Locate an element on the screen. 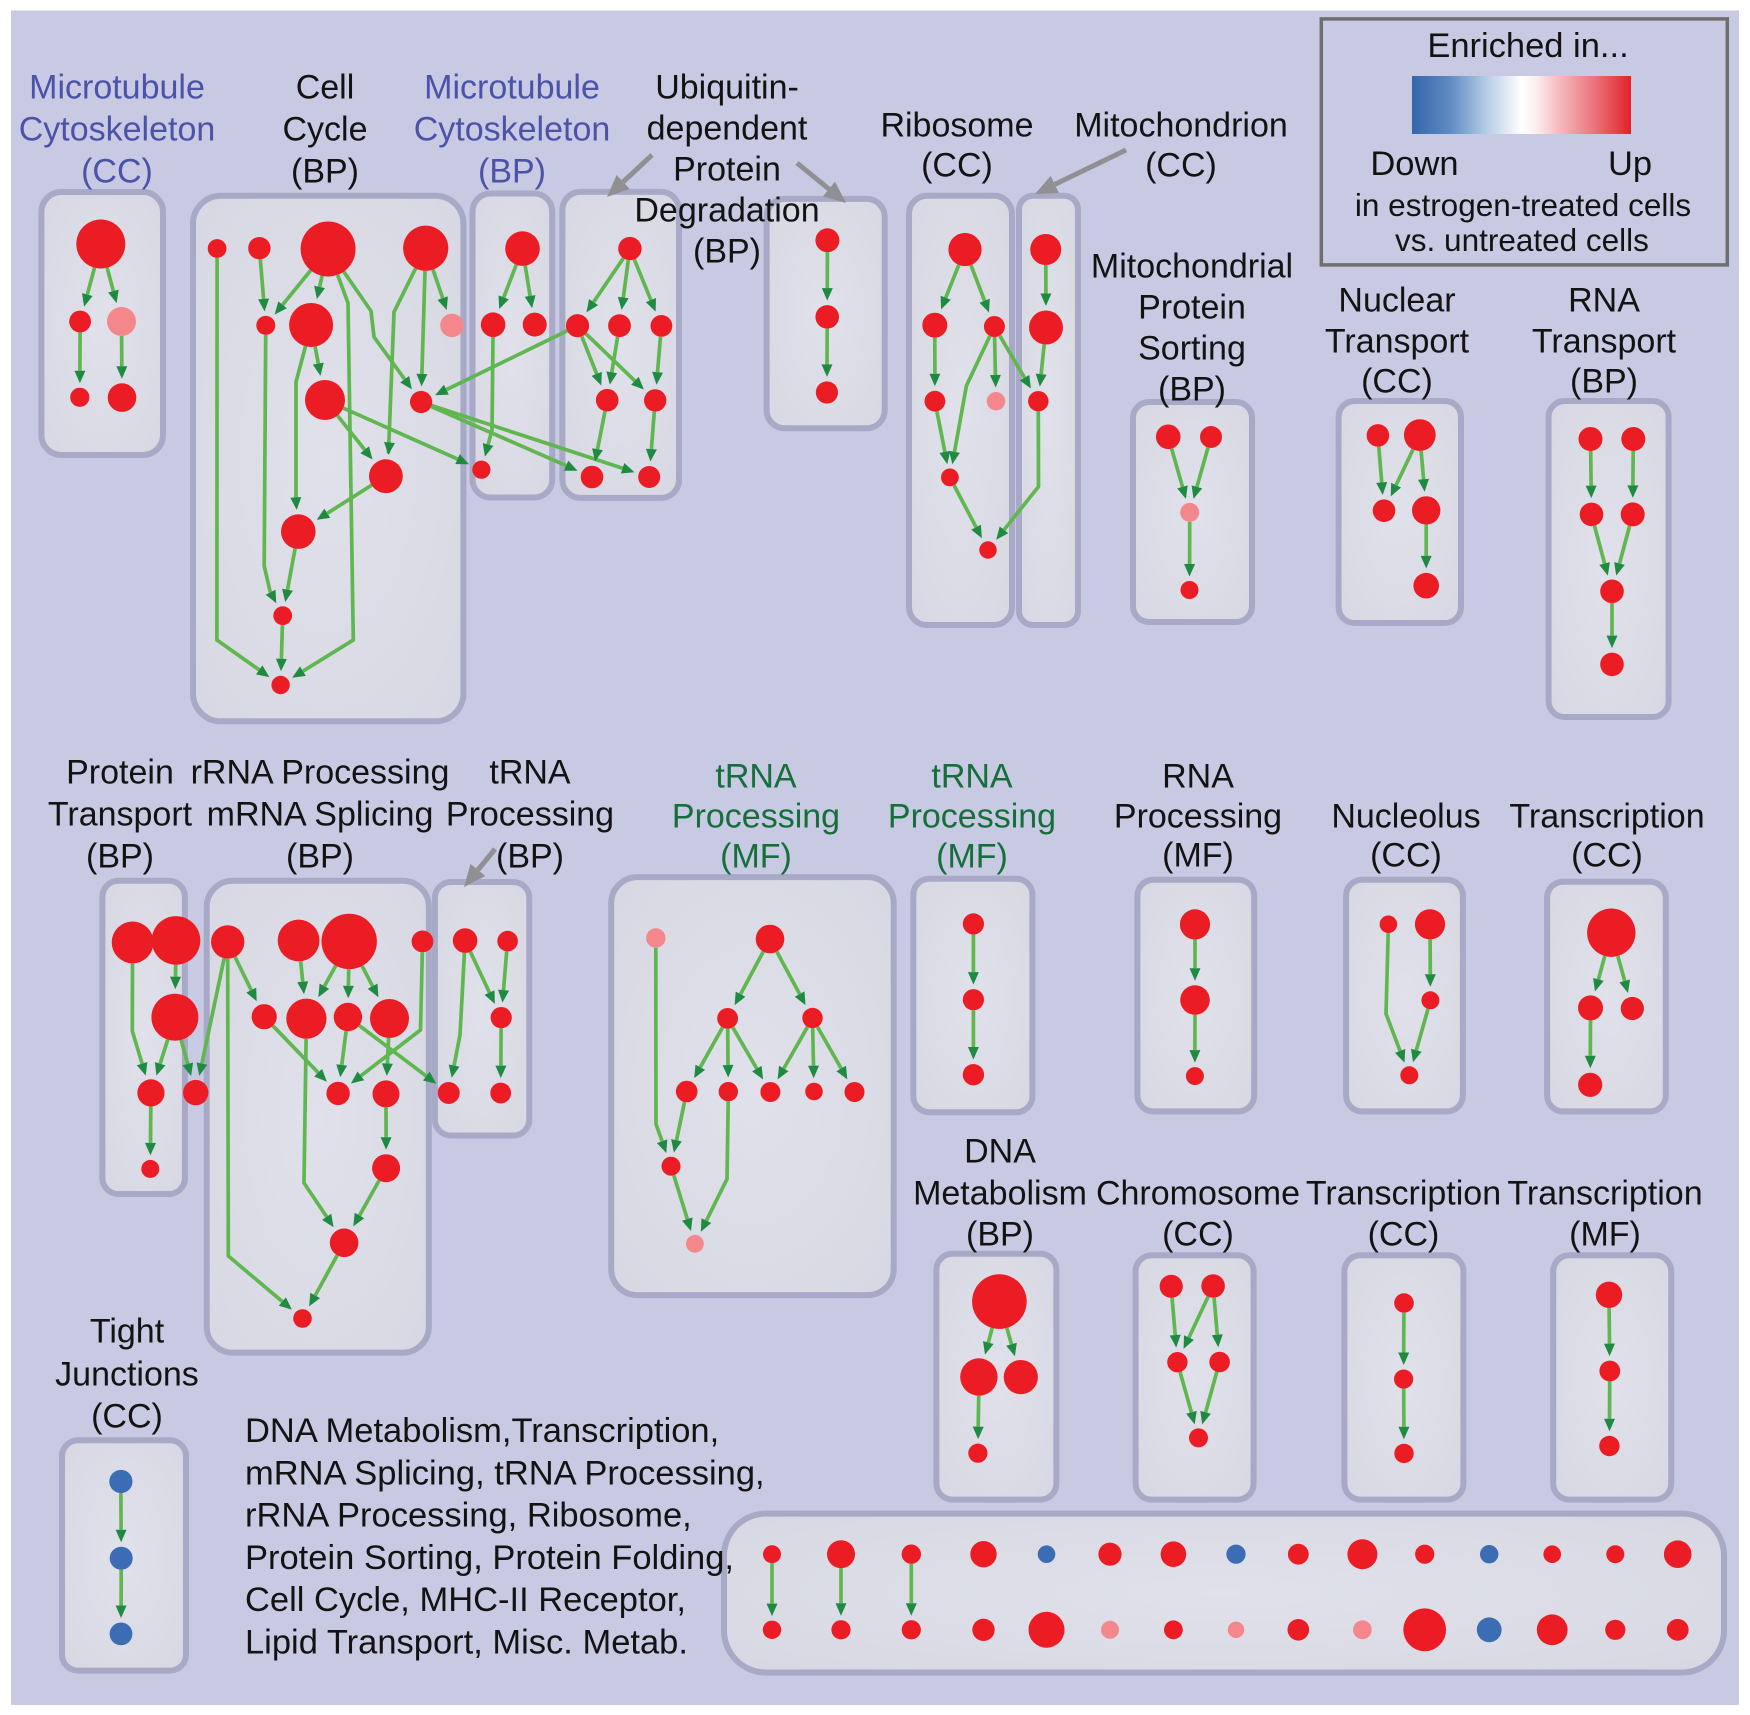  svg-text: mRNA Splicing is located at coordinates (320, 815).